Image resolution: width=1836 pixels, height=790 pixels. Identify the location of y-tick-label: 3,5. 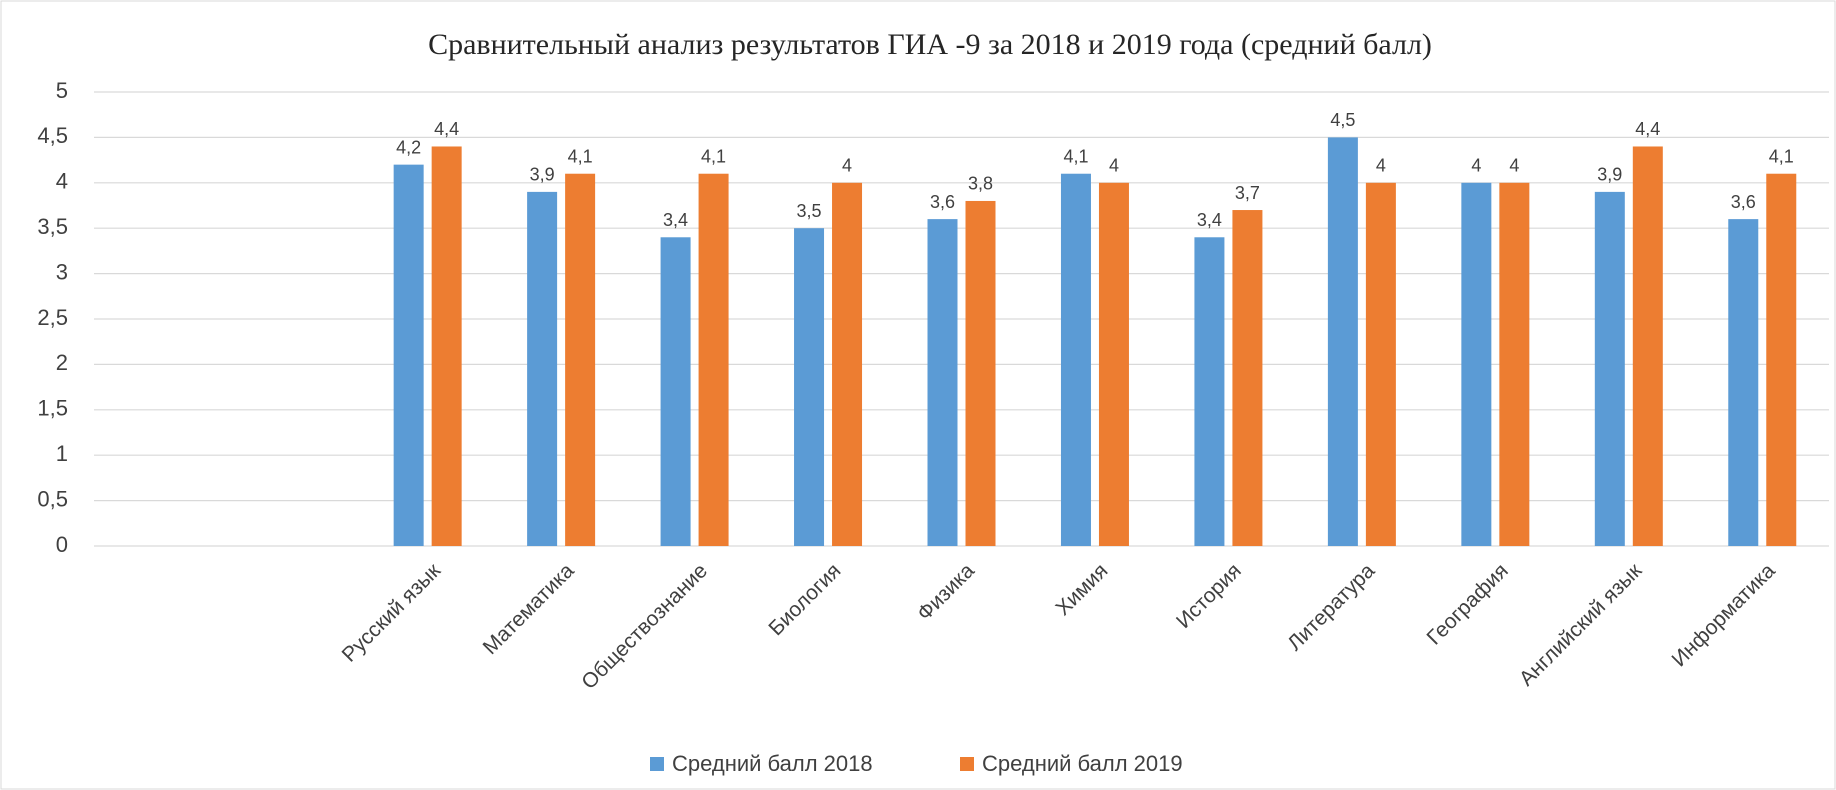
(52, 226).